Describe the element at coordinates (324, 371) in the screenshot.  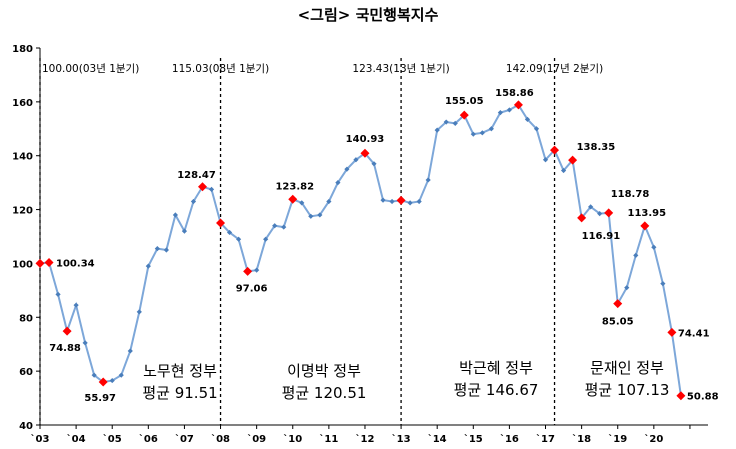
I see `government-name: 이명박 정부` at that location.